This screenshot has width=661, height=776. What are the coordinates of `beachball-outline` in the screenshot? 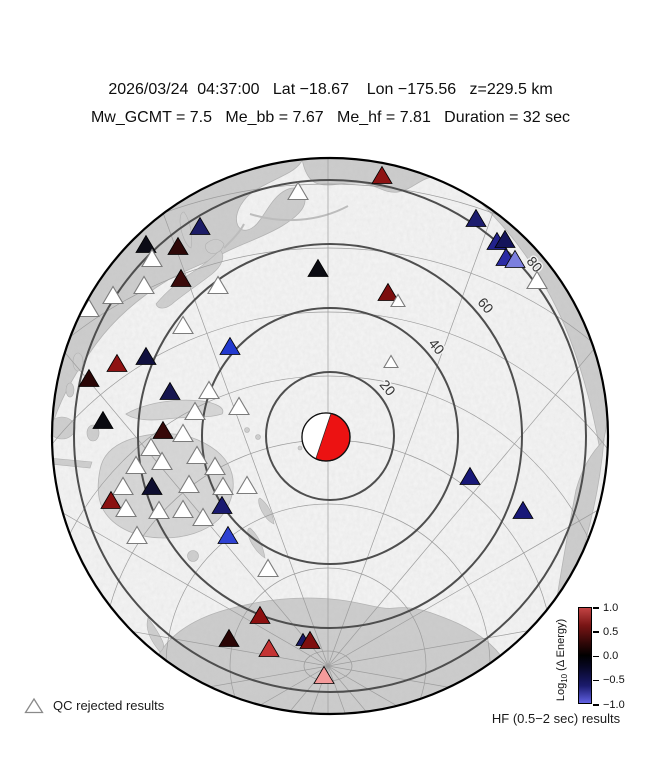 It's located at (326, 437).